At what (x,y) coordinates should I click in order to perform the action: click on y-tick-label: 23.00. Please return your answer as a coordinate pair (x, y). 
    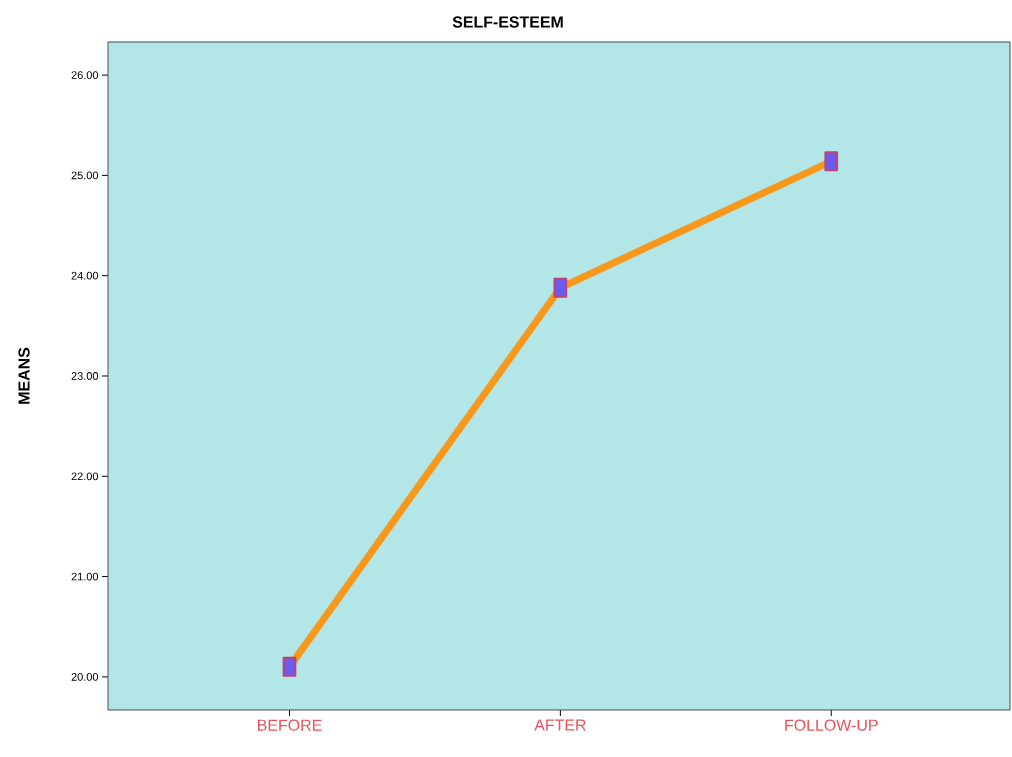
    Looking at the image, I should click on (85, 376).